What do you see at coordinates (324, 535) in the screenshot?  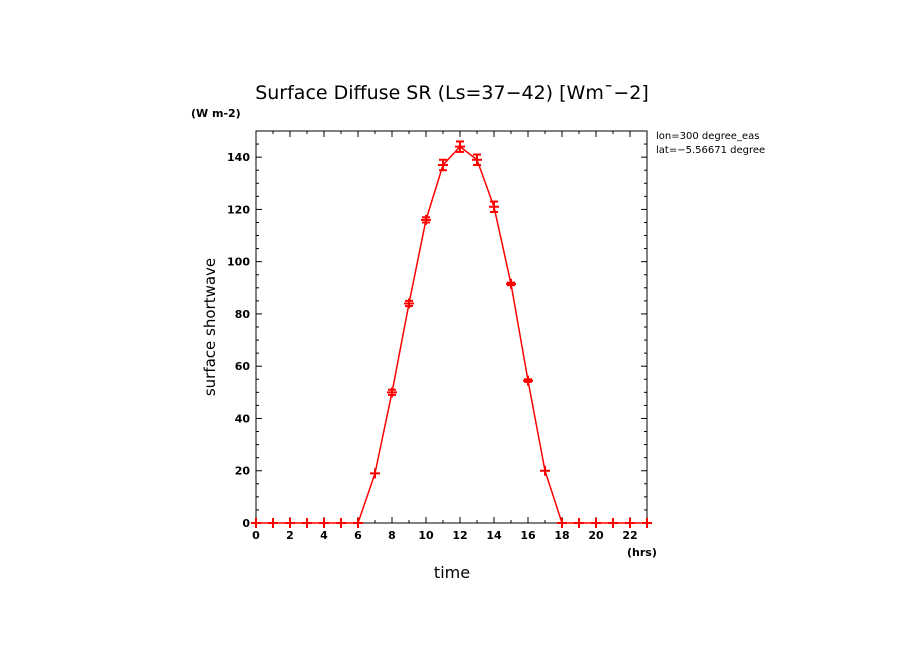 I see `x-tick-label: 4` at bounding box center [324, 535].